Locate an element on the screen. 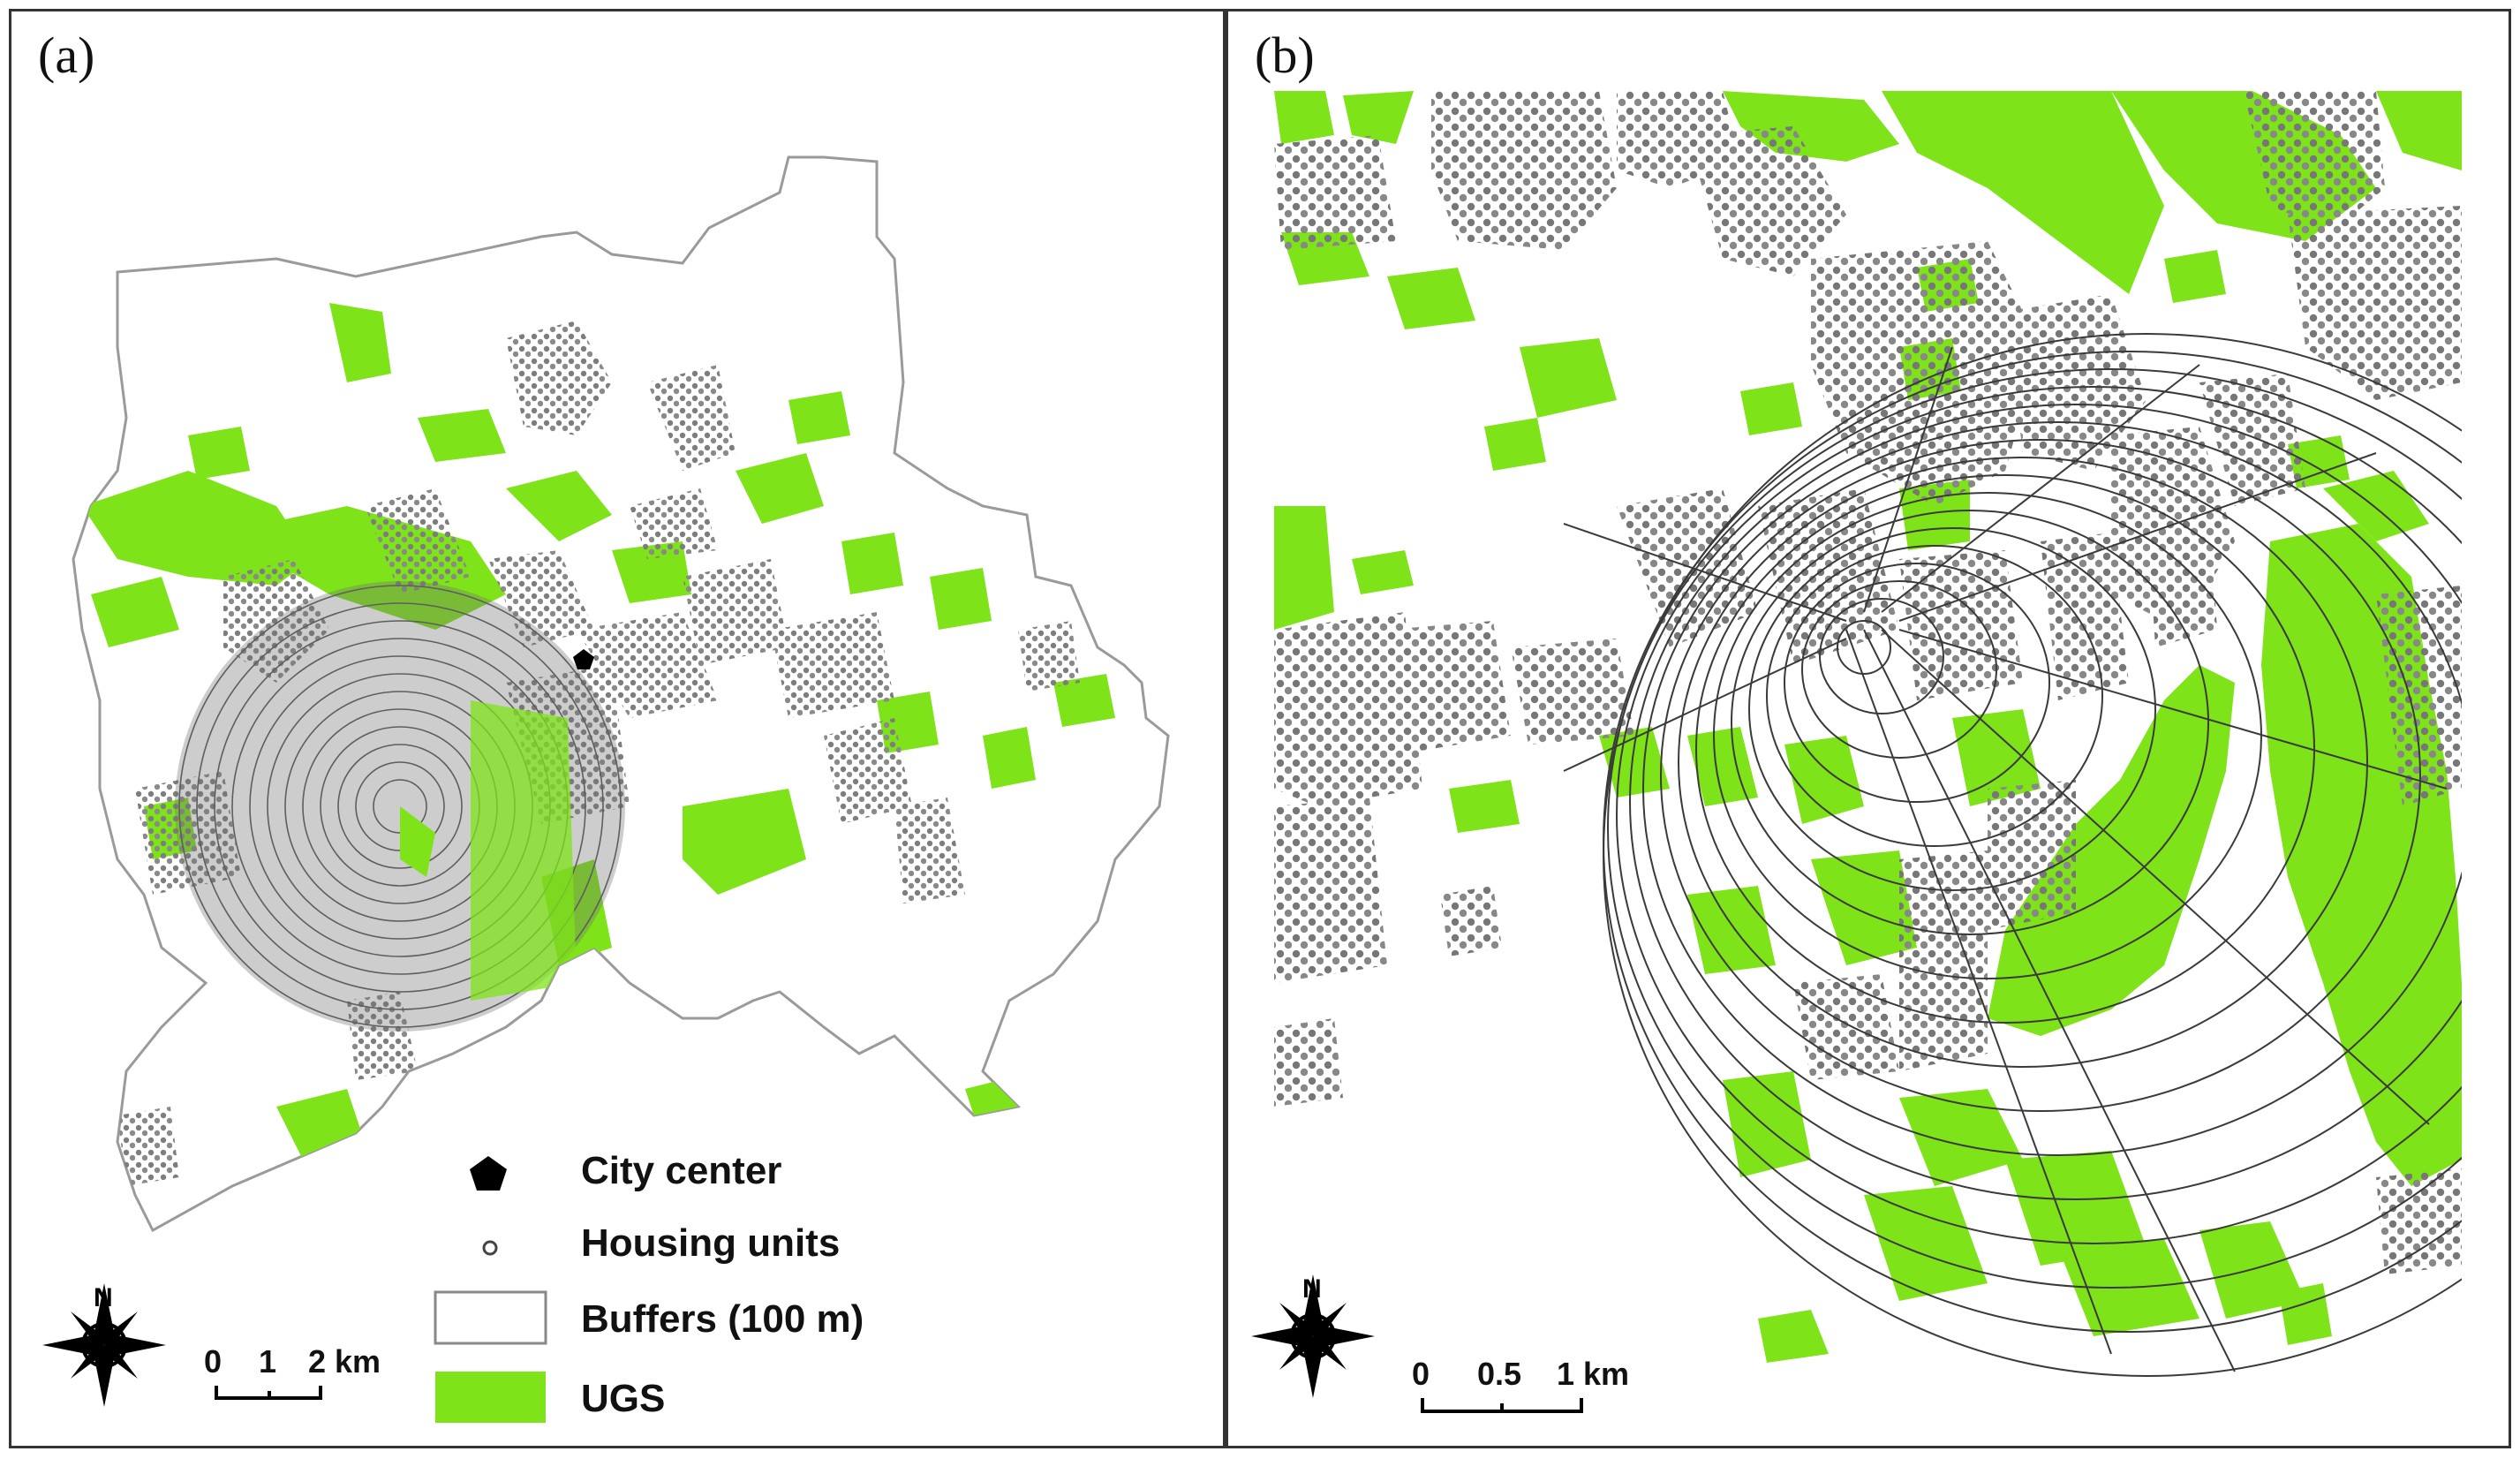 This screenshot has width=2520, height=1459. legend-housing-icon is located at coordinates (490, 1248).